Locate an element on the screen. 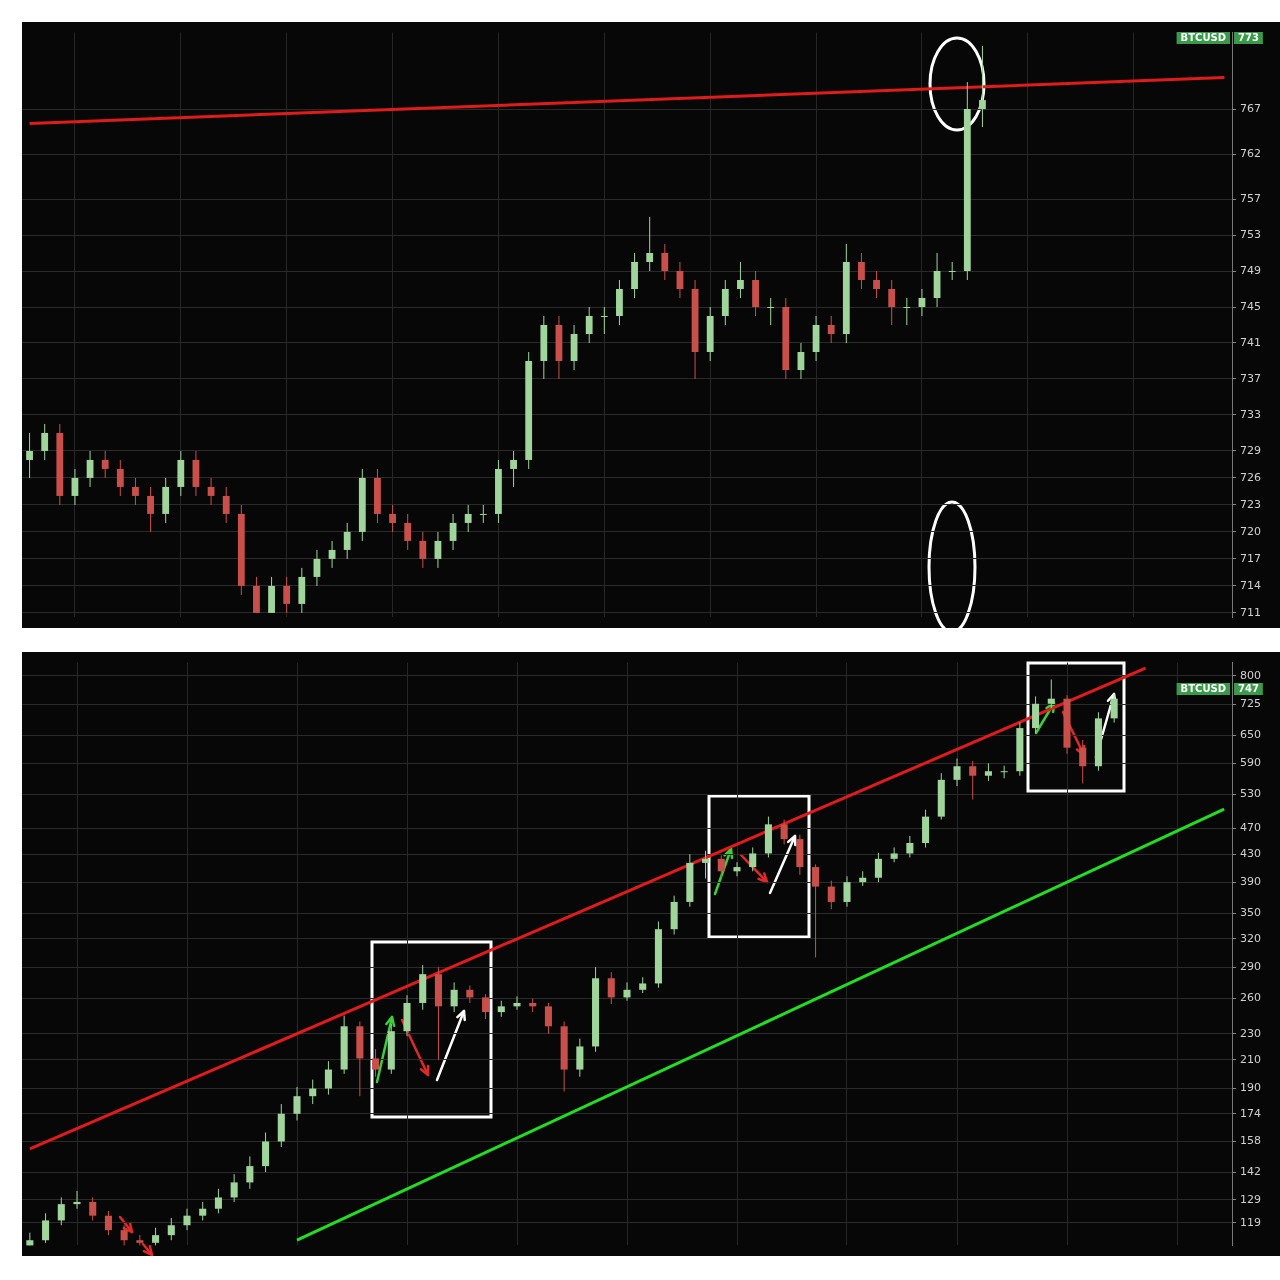  y-tick-label: 729 is located at coordinates (1250, 450).